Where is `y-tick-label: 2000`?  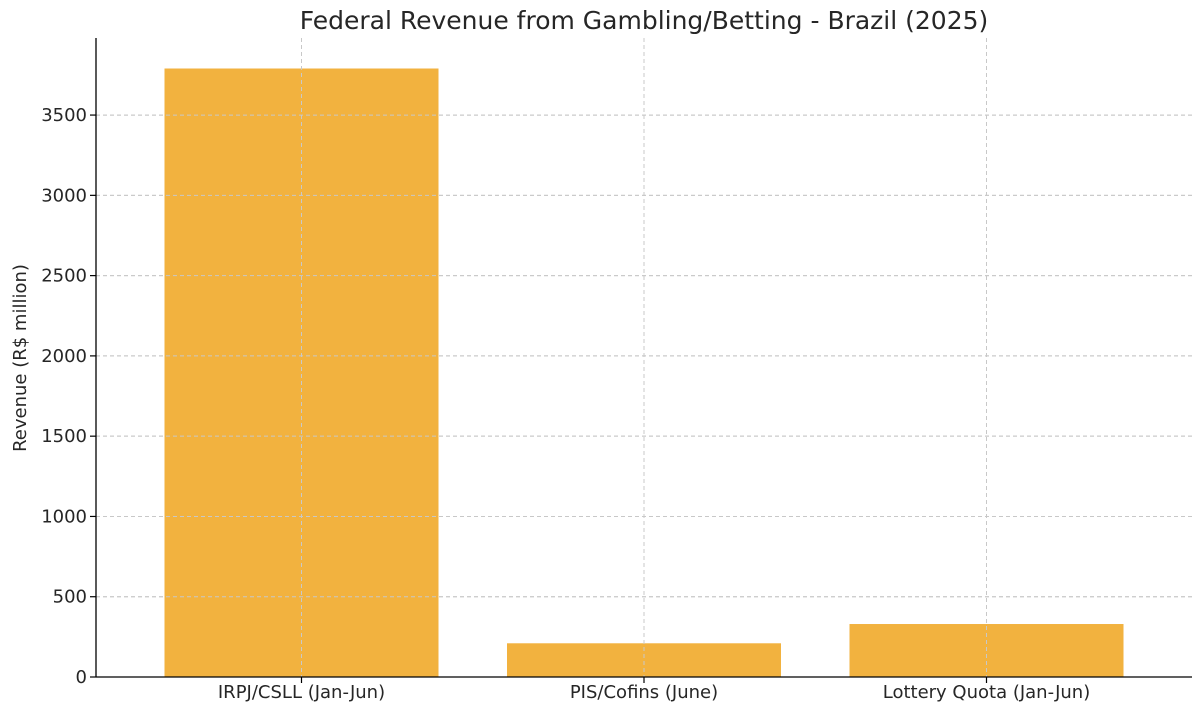 y-tick-label: 2000 is located at coordinates (64, 356).